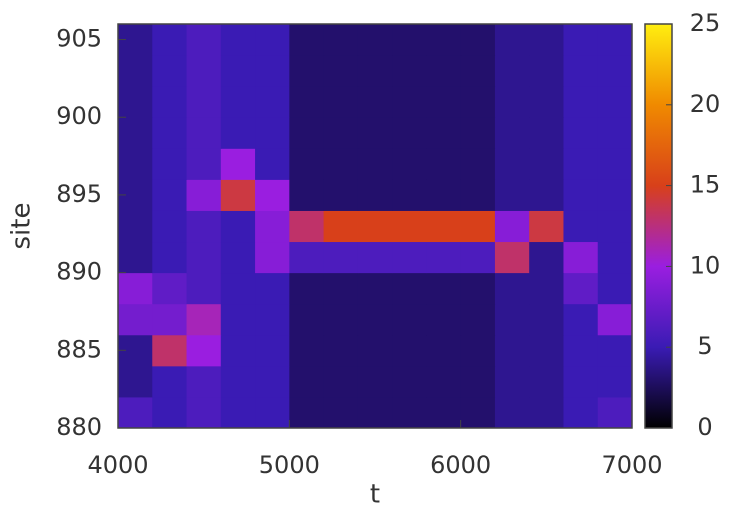  Describe the element at coordinates (79, 427) in the screenshot. I see `y-tick-label: 880` at that location.